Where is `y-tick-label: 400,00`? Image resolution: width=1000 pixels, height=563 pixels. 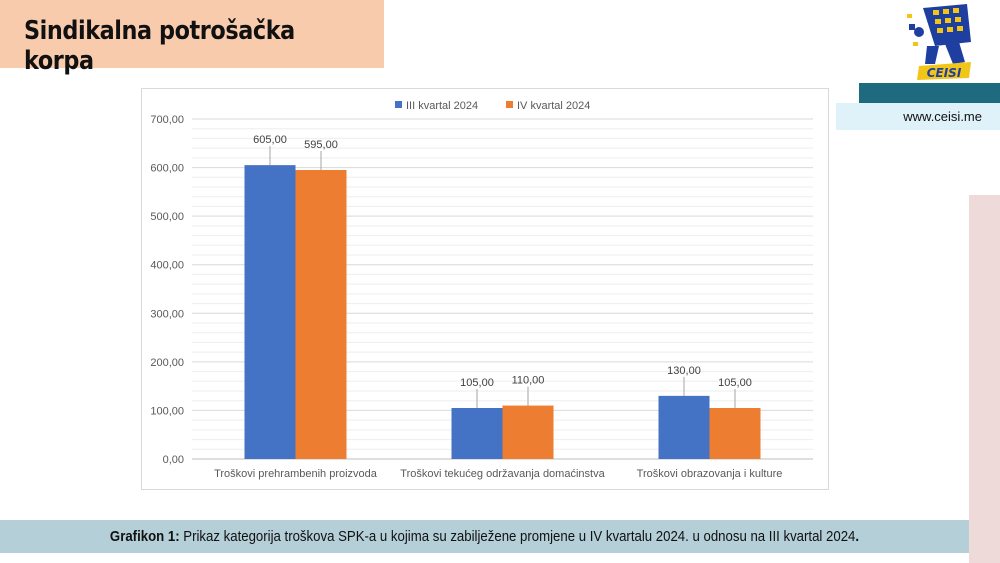
y-tick-label: 400,00 is located at coordinates (167, 266).